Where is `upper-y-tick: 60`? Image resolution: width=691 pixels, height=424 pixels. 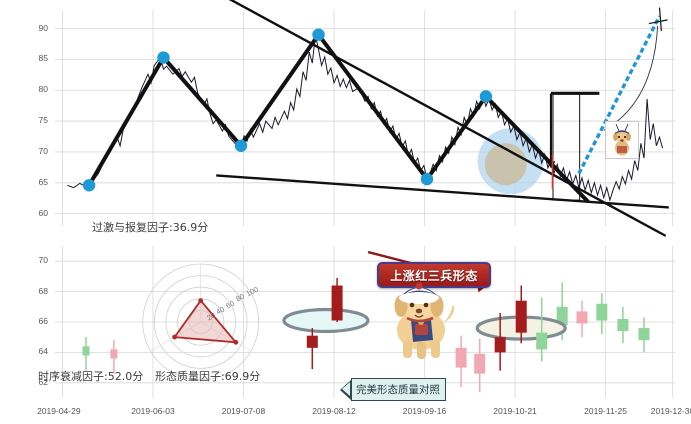 upper-y-tick: 60 is located at coordinates (43, 212).